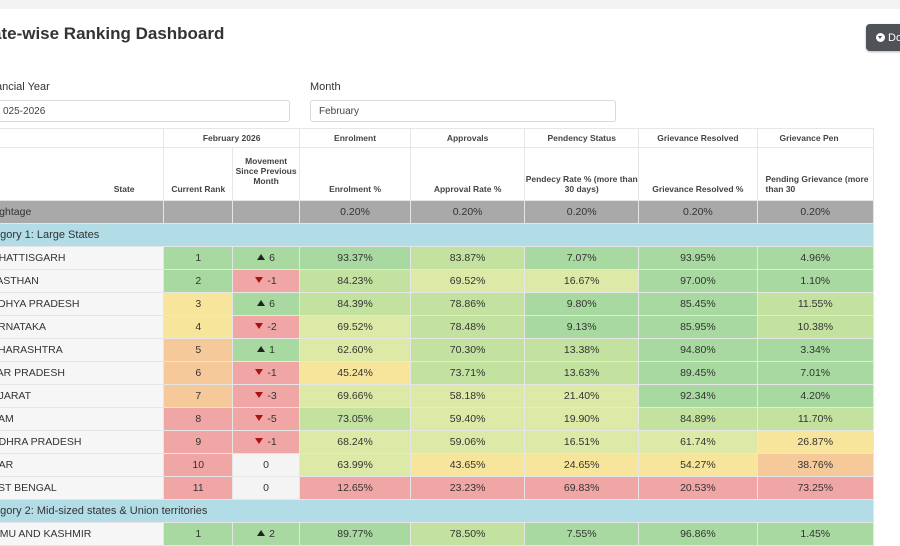  What do you see at coordinates (355, 373) in the screenshot?
I see `enrolment-cell: 45.24%` at bounding box center [355, 373].